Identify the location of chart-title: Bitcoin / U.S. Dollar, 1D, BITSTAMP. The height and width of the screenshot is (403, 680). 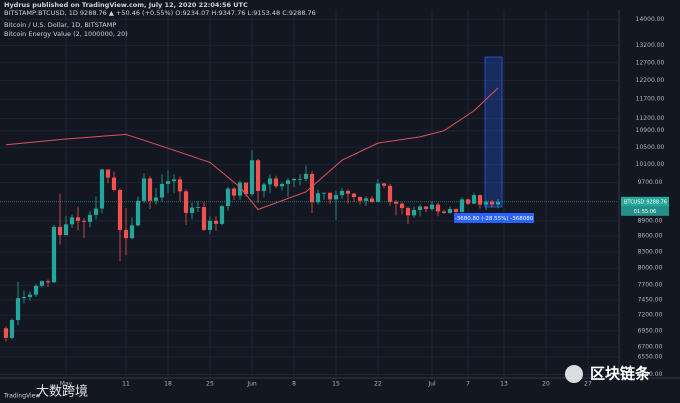
(60, 25).